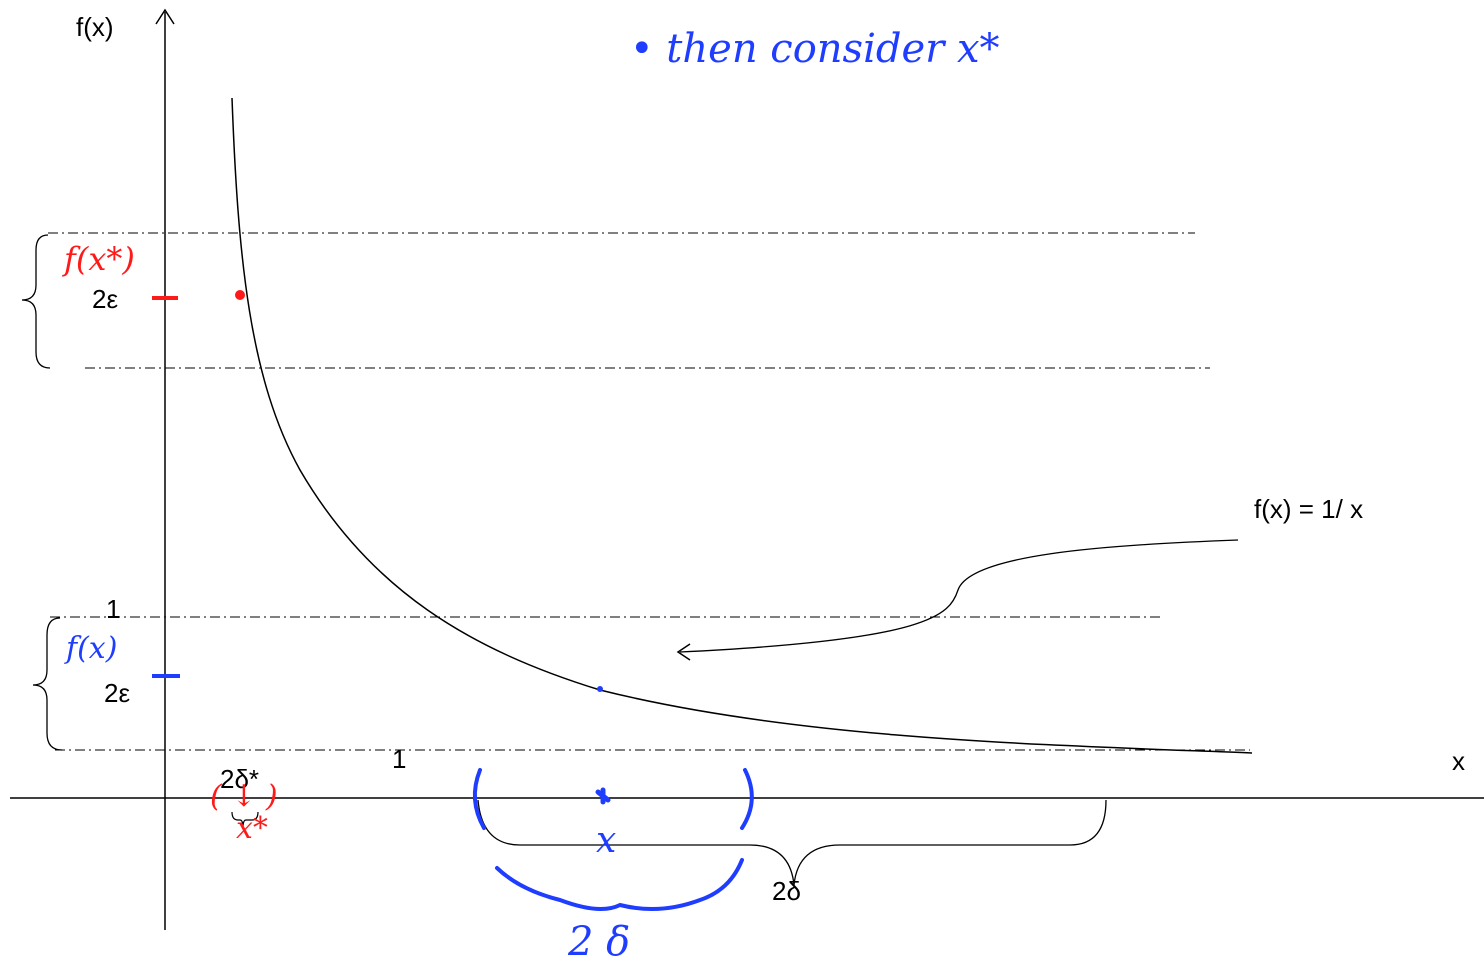  Describe the element at coordinates (479, 799) in the screenshot. I see `blue-paren-left` at that location.